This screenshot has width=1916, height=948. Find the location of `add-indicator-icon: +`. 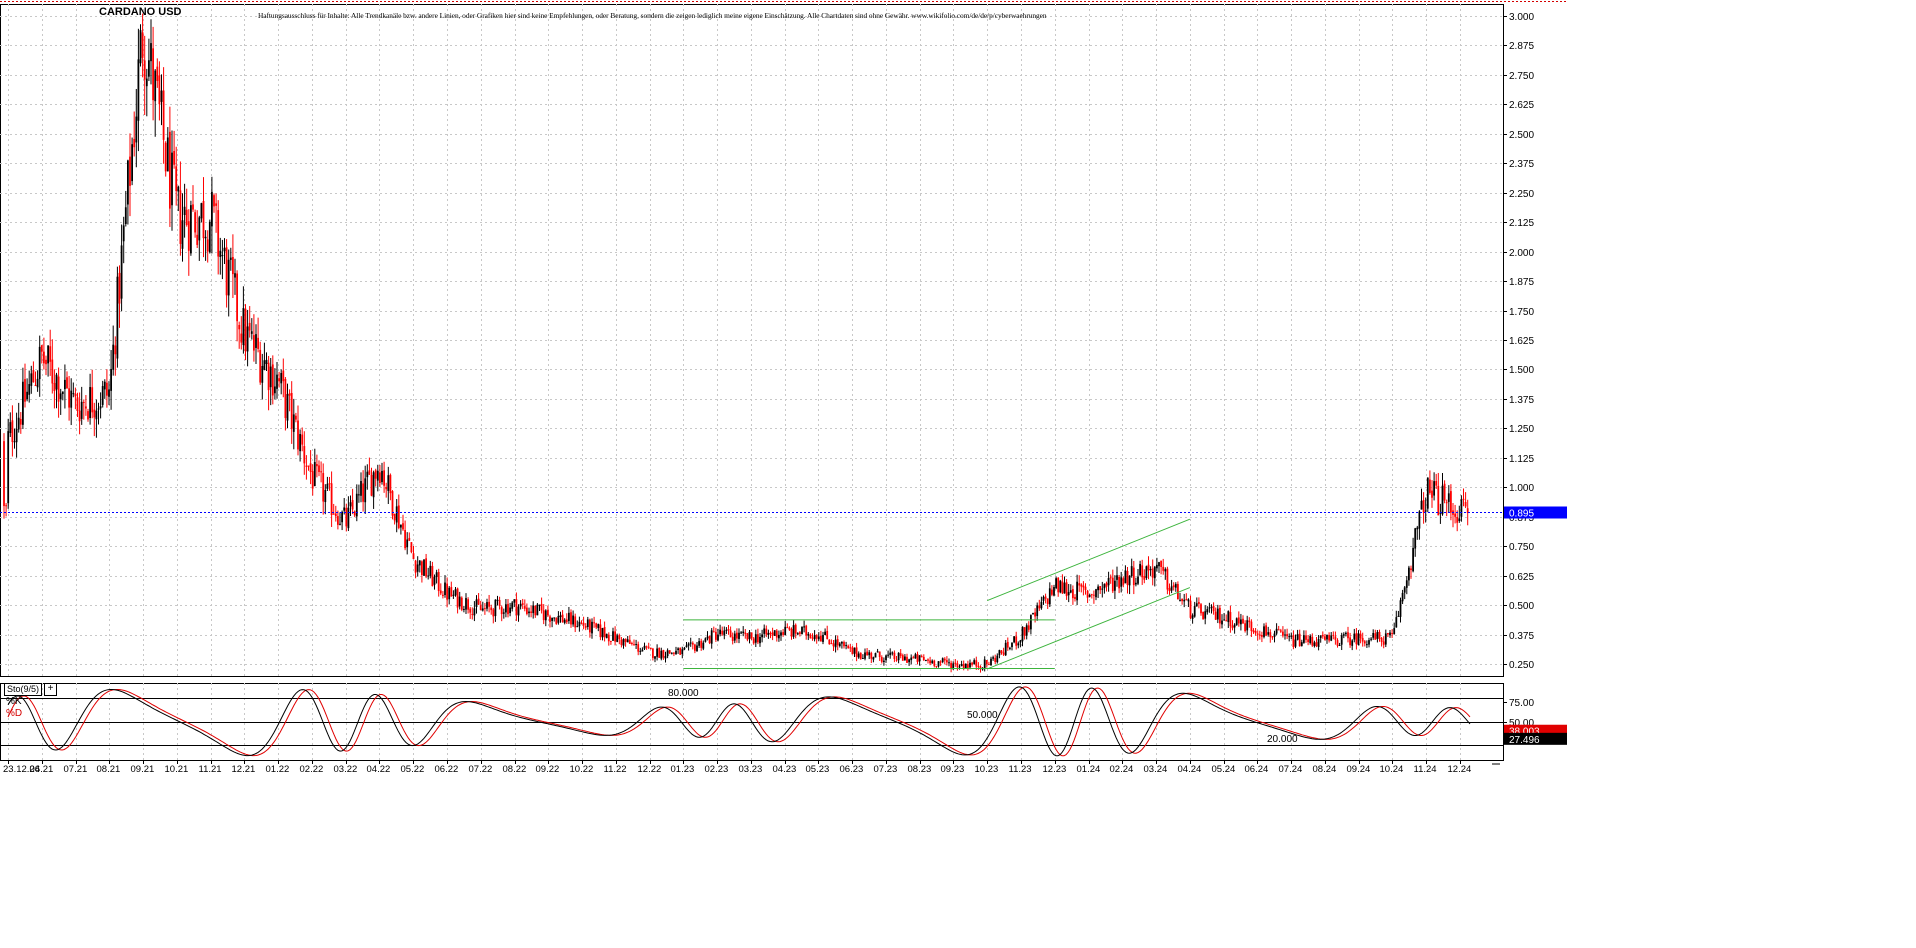

add-indicator-icon: + is located at coordinates (50, 689).